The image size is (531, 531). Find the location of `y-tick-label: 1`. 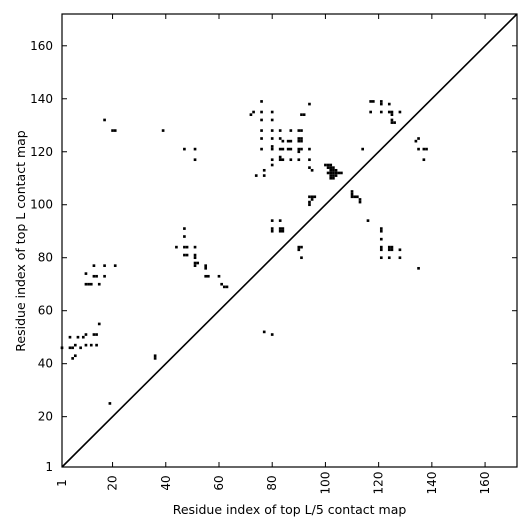

y-tick-label: 1 is located at coordinates (49, 467).